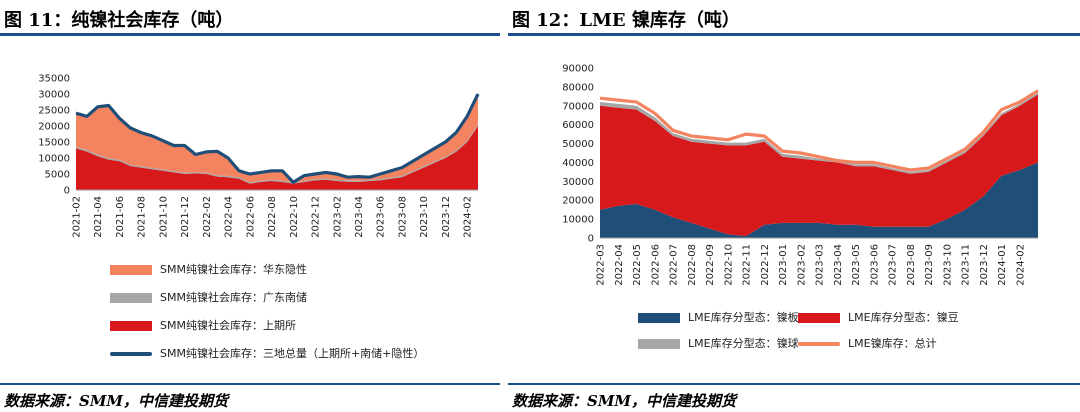 The image size is (1080, 412). I want to click on left-x-tick-label: 2022-06, so click(250, 217).